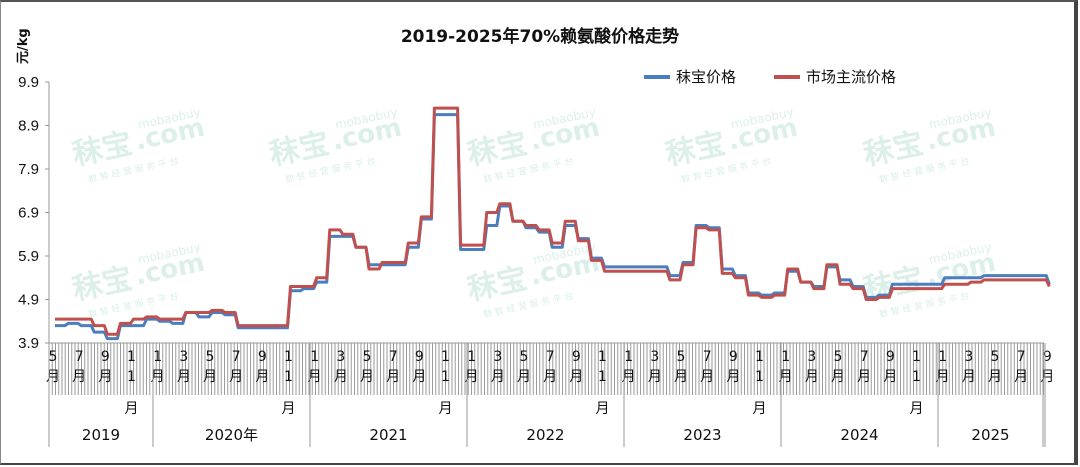 The height and width of the screenshot is (467, 1080). I want to click on svg-text: 2025, so click(990, 435).